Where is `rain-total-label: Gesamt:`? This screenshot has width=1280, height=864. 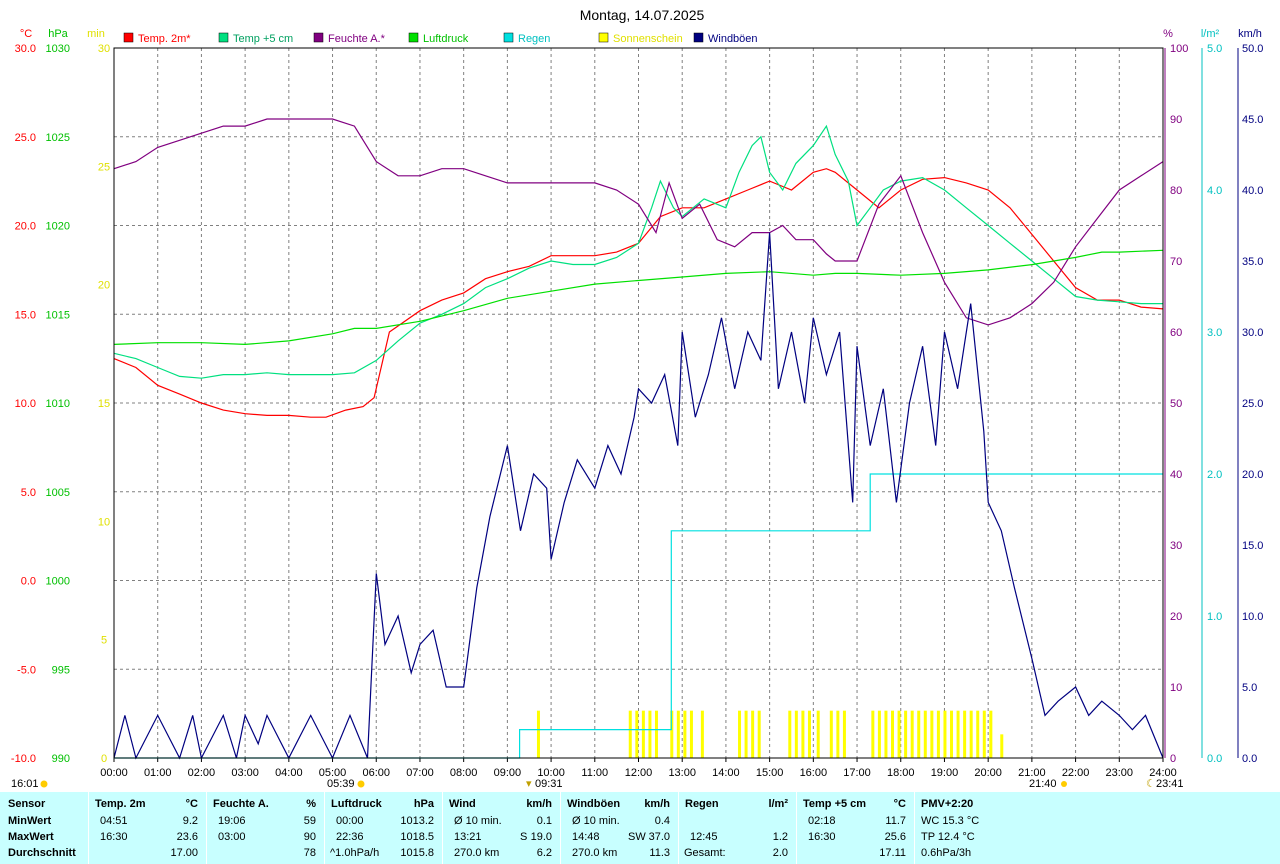
rain-total-label: Gesamt: is located at coordinates (705, 853).